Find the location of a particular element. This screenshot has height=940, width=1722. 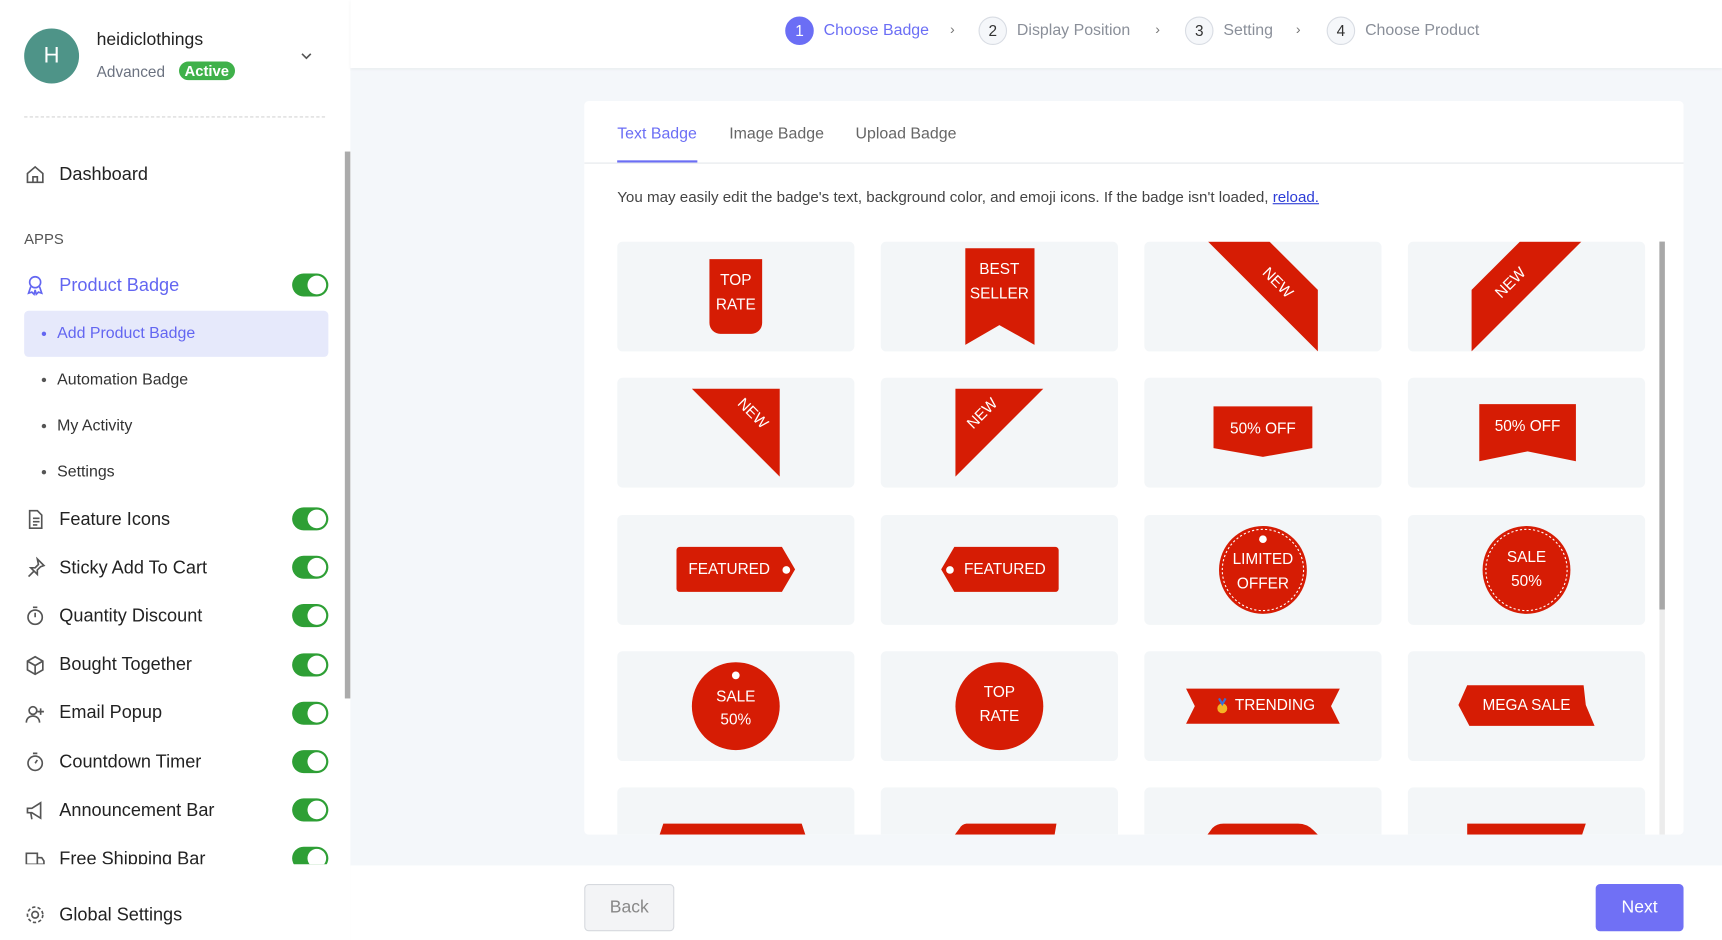

sidebar-item-announcement-bar: Announcement Bar is located at coordinates (177, 810).